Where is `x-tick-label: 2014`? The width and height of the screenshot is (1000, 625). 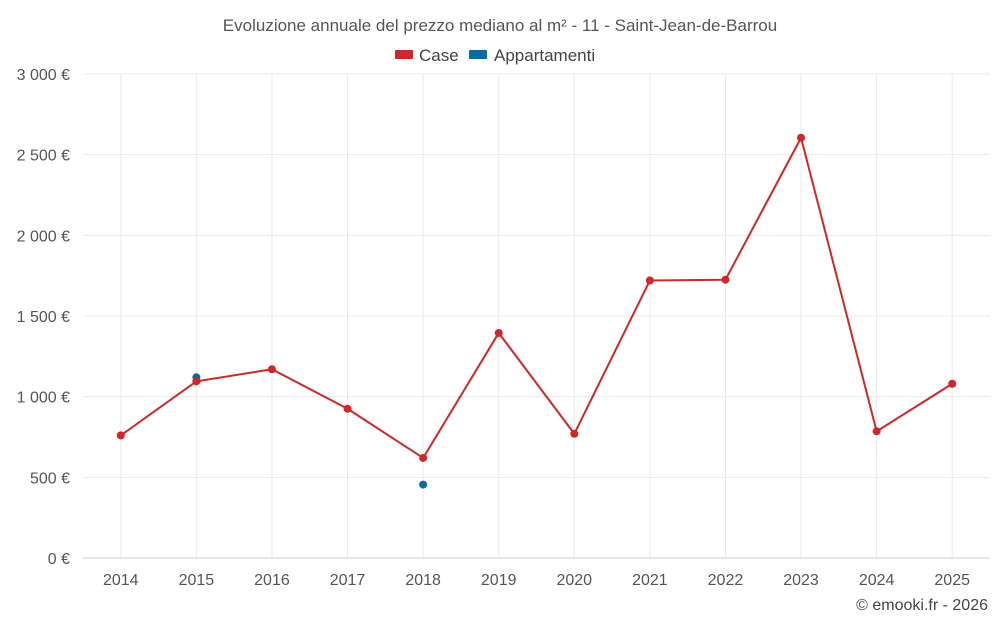
x-tick-label: 2014 is located at coordinates (121, 580).